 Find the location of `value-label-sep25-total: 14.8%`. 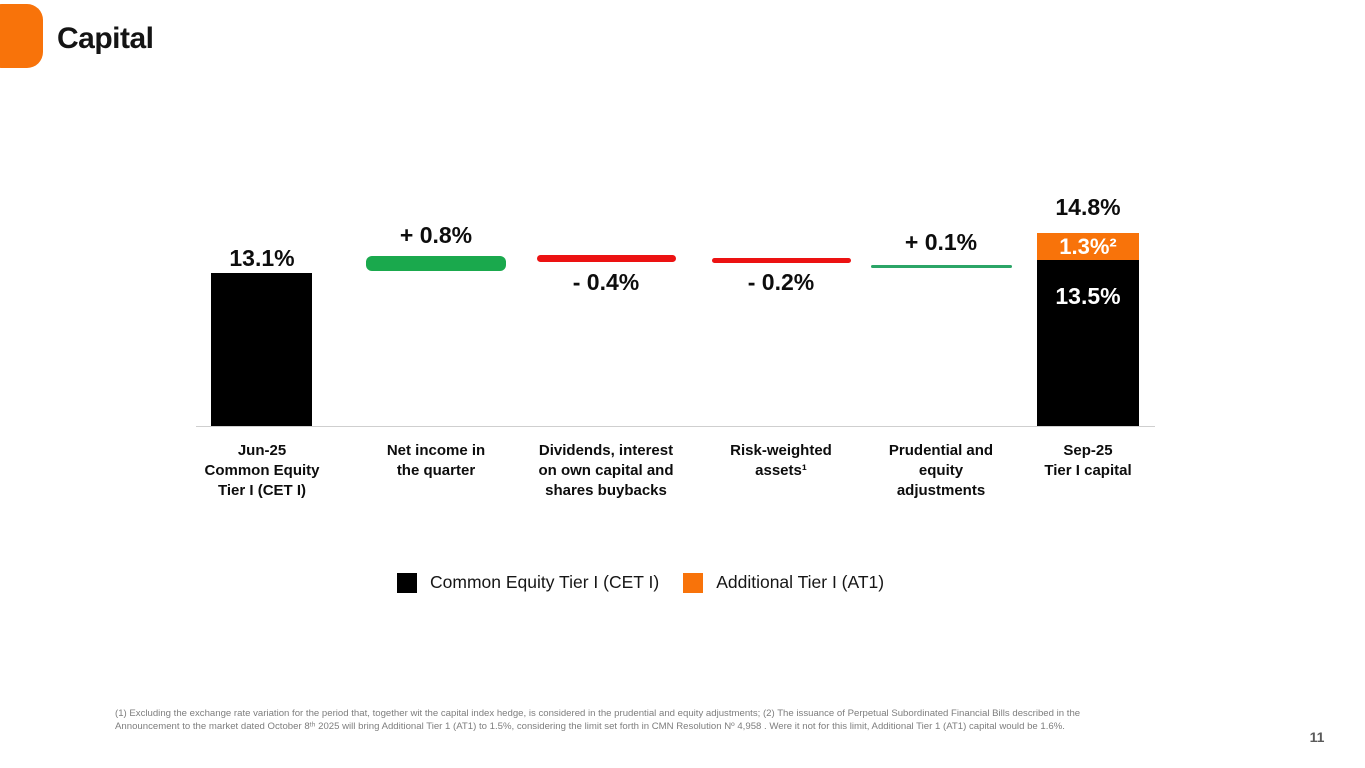

value-label-sep25-total: 14.8% is located at coordinates (1088, 207).